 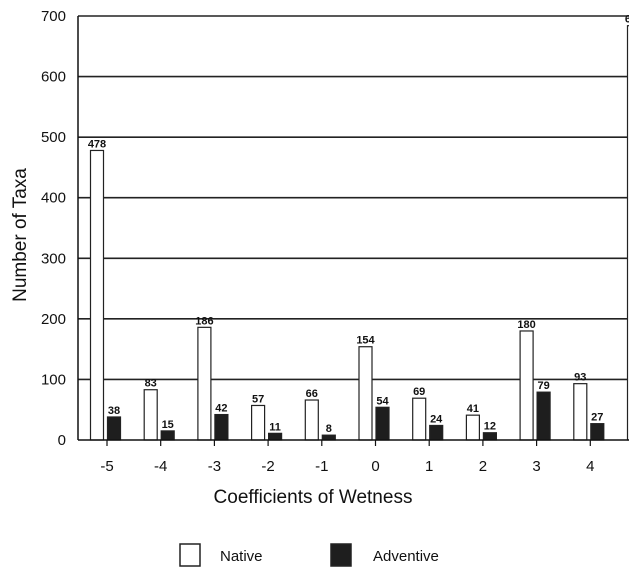 What do you see at coordinates (347, 457) in the screenshot?
I see `x-tick-labels: -5-4-3-2-1012345` at bounding box center [347, 457].